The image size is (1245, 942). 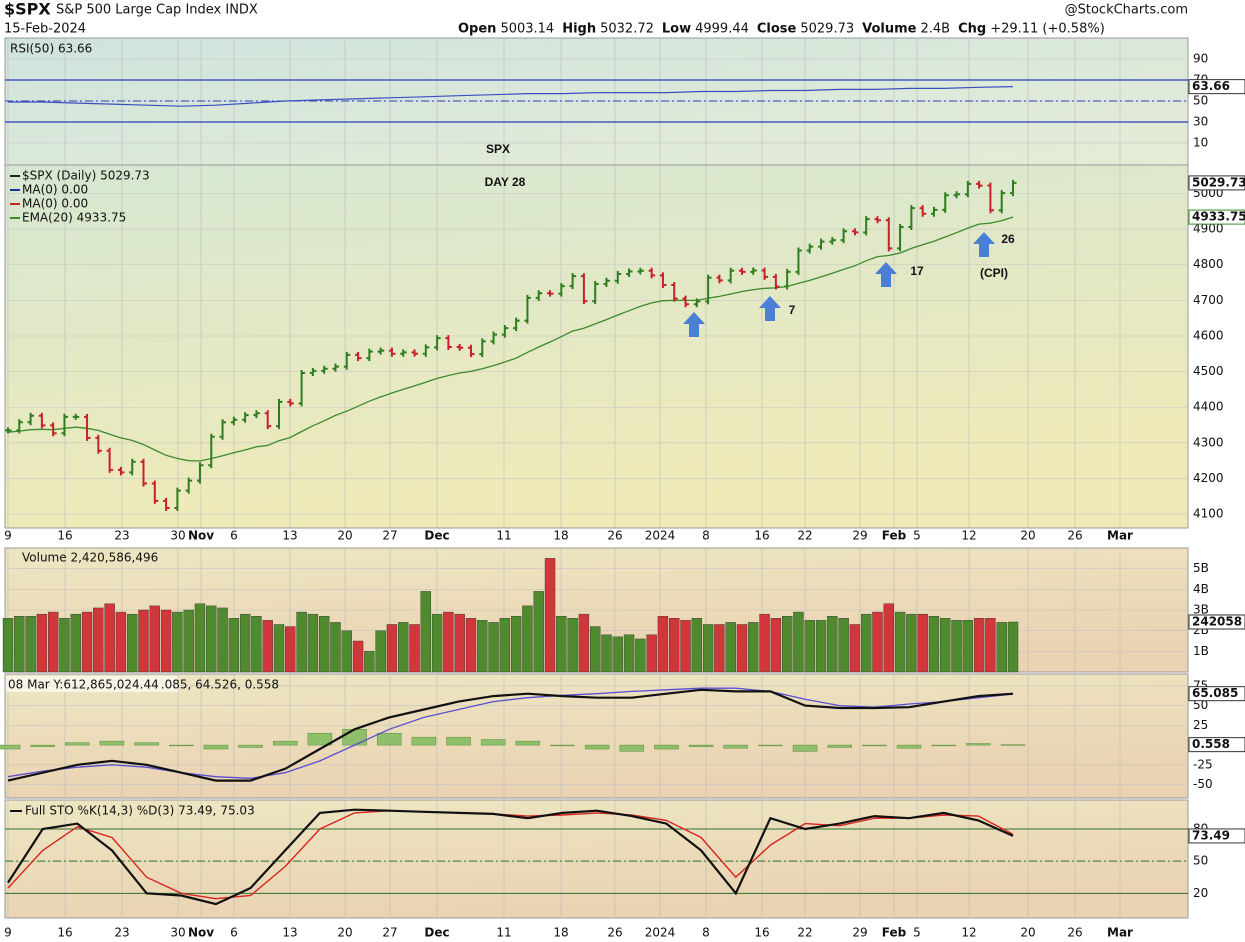 I want to click on x-tick-label: Feb, so click(x=894, y=536).